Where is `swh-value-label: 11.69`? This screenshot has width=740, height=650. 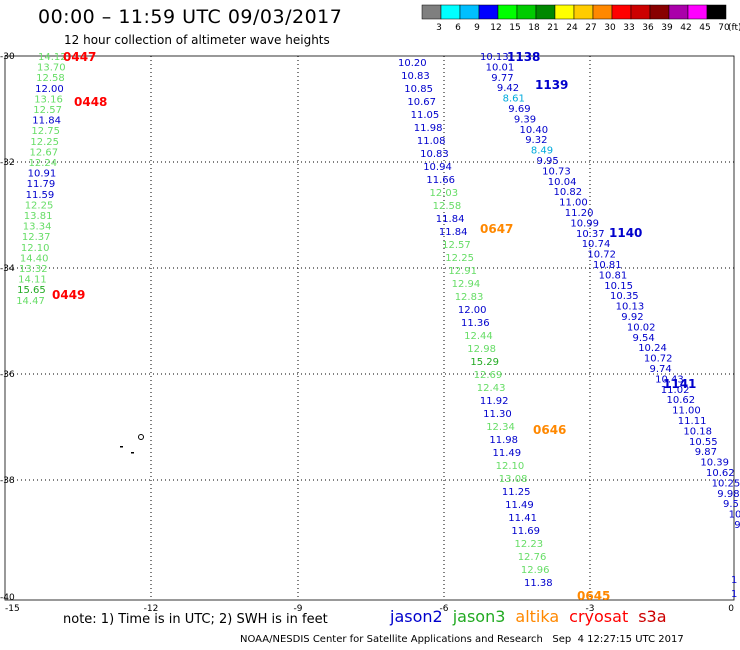 swh-value-label: 11.69 is located at coordinates (525, 531).